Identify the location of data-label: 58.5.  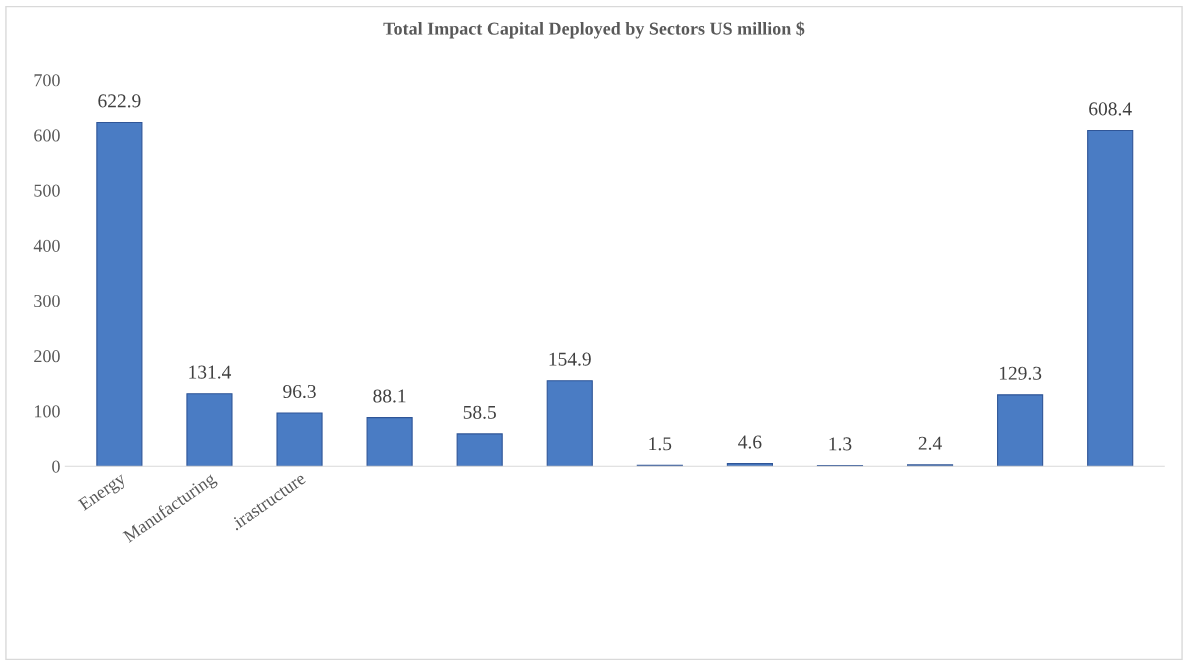
(479, 412).